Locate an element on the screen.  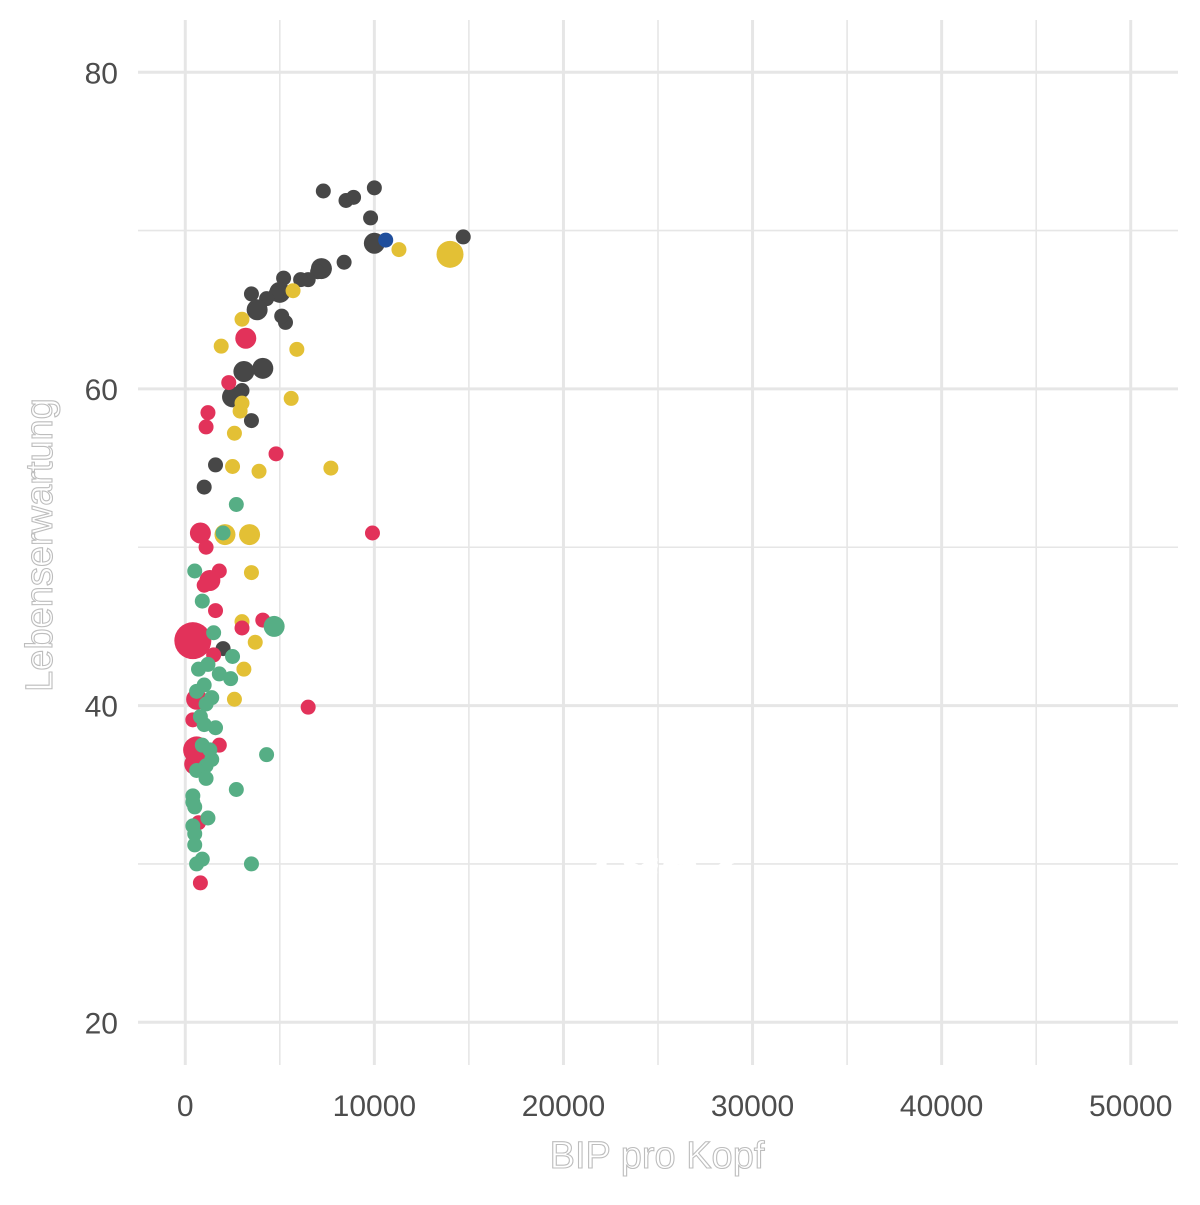
y-tick-label: 60 is located at coordinates (101, 390).